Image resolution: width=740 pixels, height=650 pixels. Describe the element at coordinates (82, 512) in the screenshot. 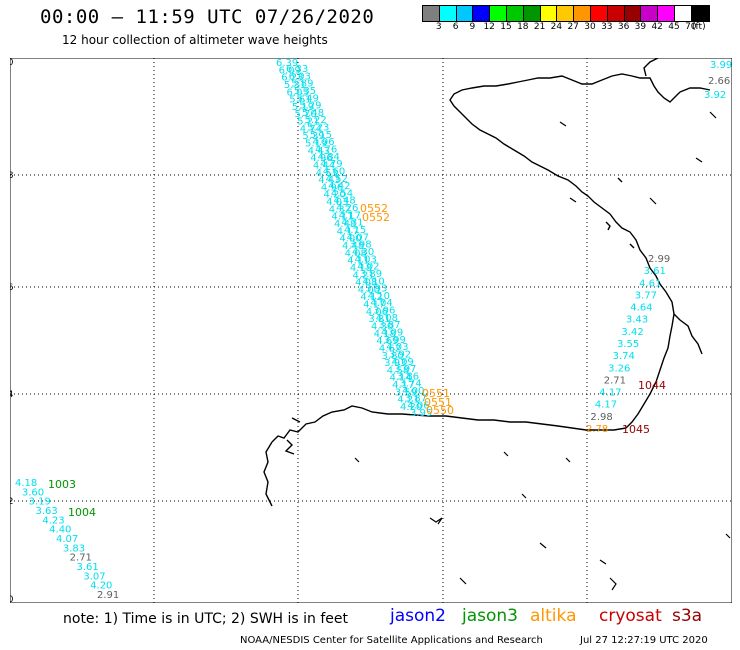

I see `time-label-jason3: 1004` at that location.